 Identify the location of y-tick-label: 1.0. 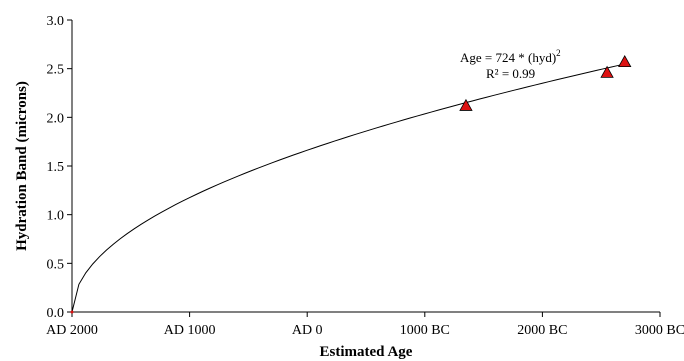
(56, 216).